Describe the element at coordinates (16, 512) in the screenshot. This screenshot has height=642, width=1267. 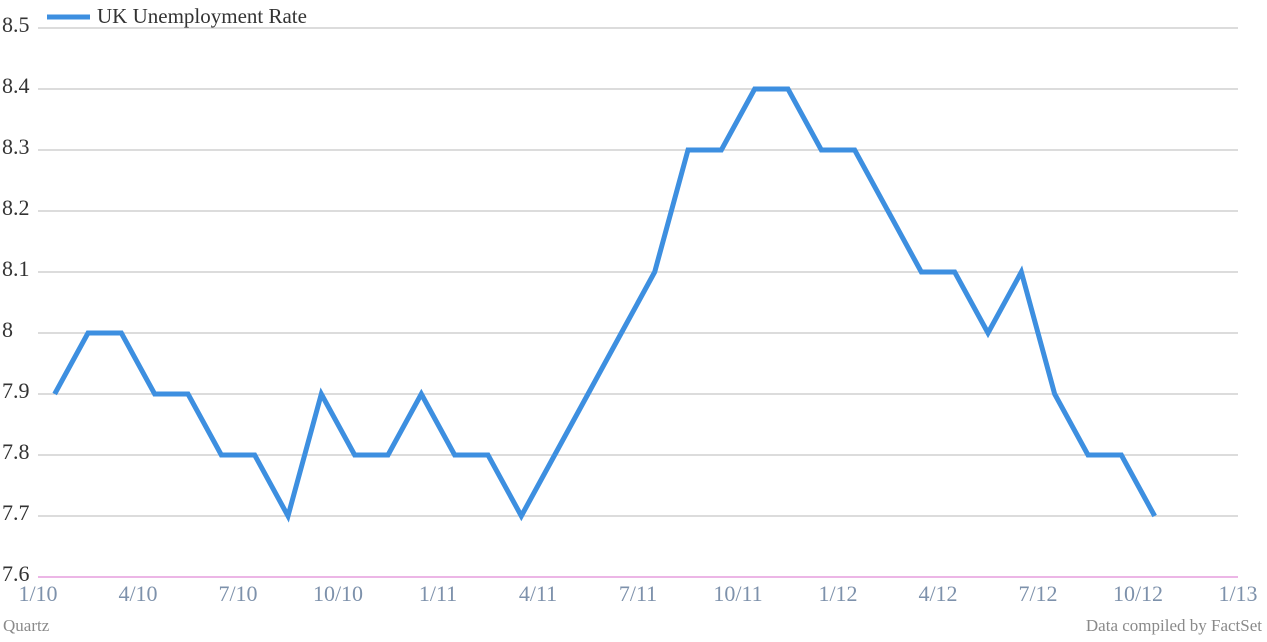
I see `y-tick-label: 7.7` at that location.